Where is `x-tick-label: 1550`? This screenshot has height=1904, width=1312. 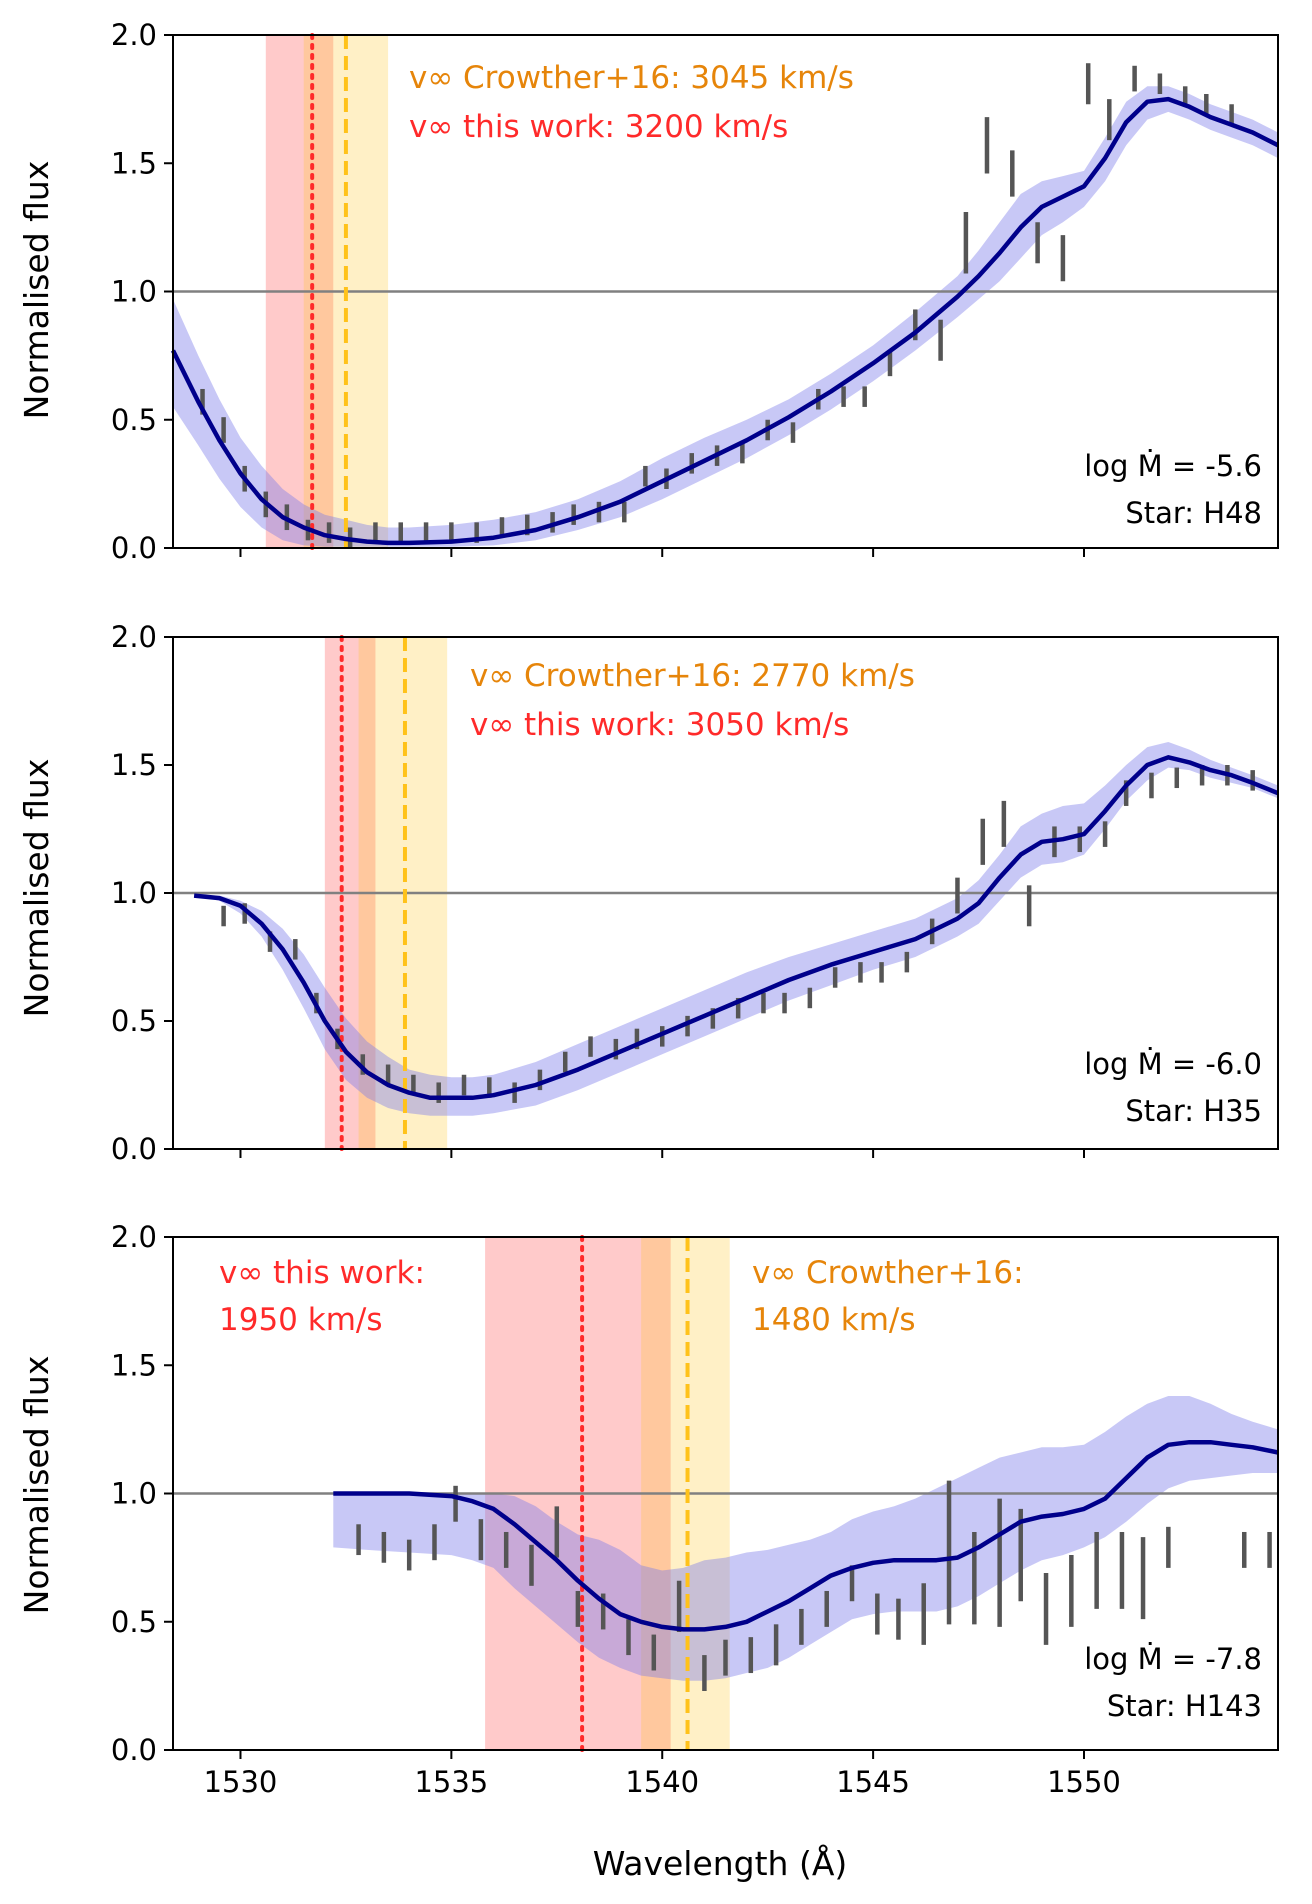
x-tick-label: 1550 is located at coordinates (1084, 1782).